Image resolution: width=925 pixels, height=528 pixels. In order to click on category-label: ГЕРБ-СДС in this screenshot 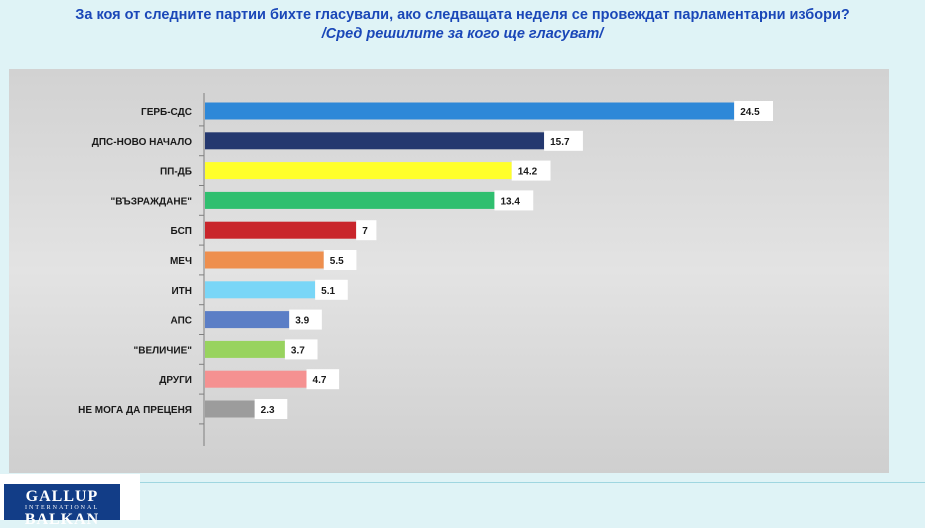, I will do `click(166, 112)`.